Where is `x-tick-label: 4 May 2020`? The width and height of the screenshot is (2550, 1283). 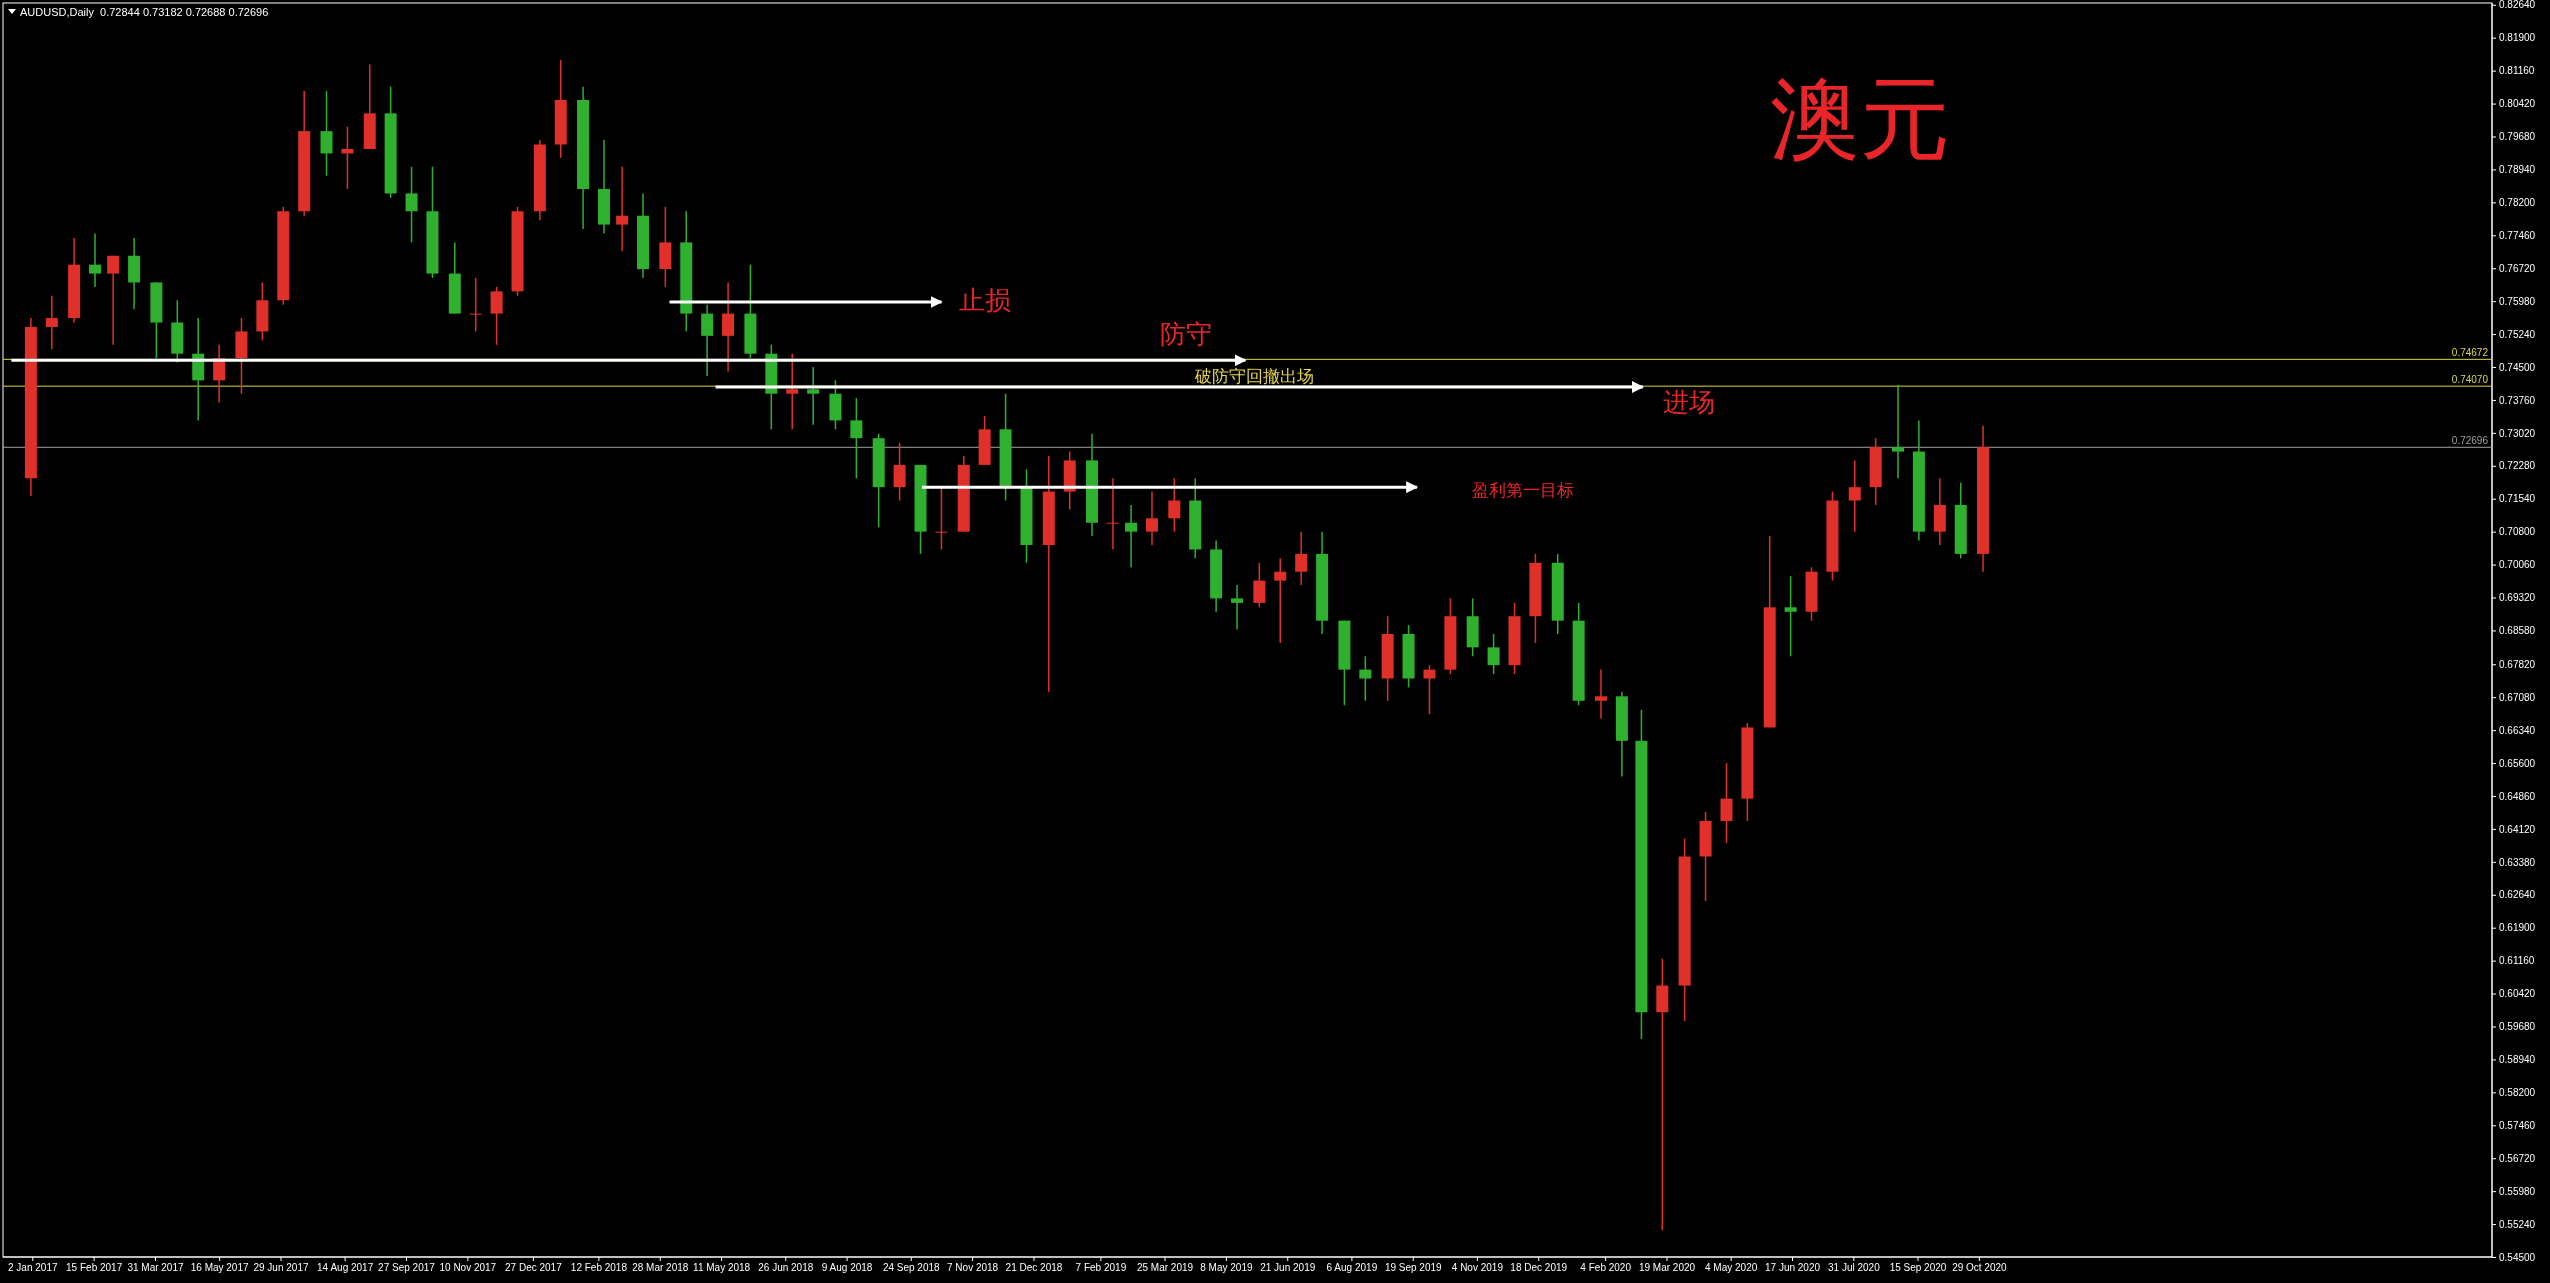
x-tick-label: 4 May 2020 is located at coordinates (1731, 1268).